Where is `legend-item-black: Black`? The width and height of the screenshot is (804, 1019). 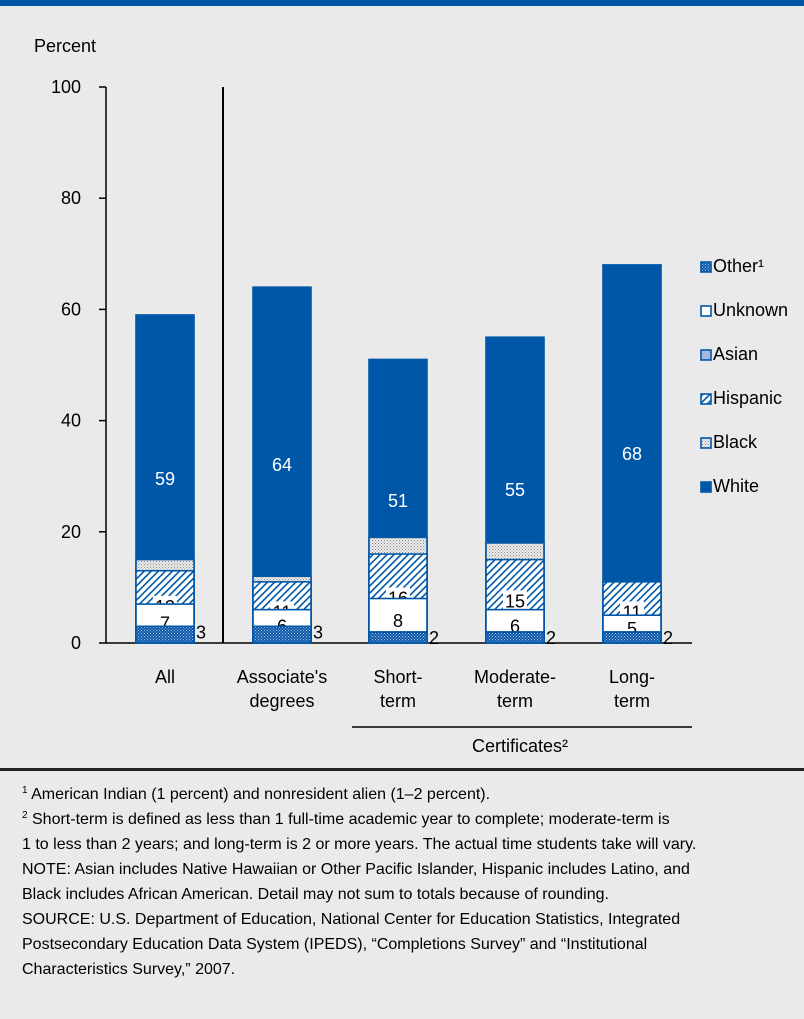
legend-item-black: Black is located at coordinates (729, 442).